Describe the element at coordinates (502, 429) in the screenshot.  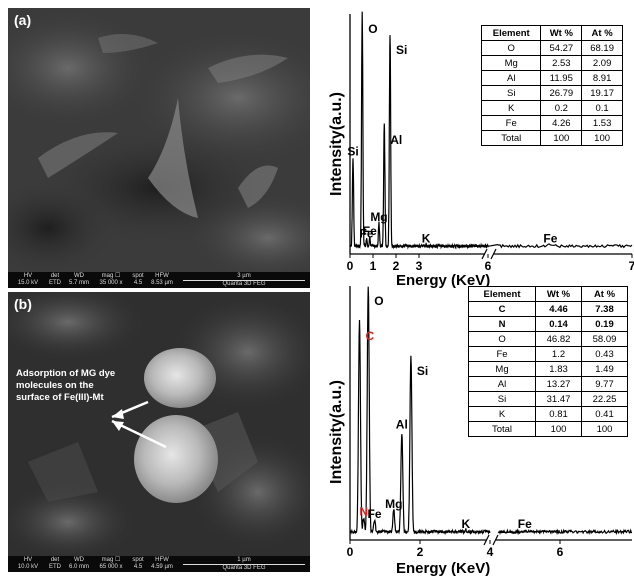
I see `cell-element: Total` at that location.